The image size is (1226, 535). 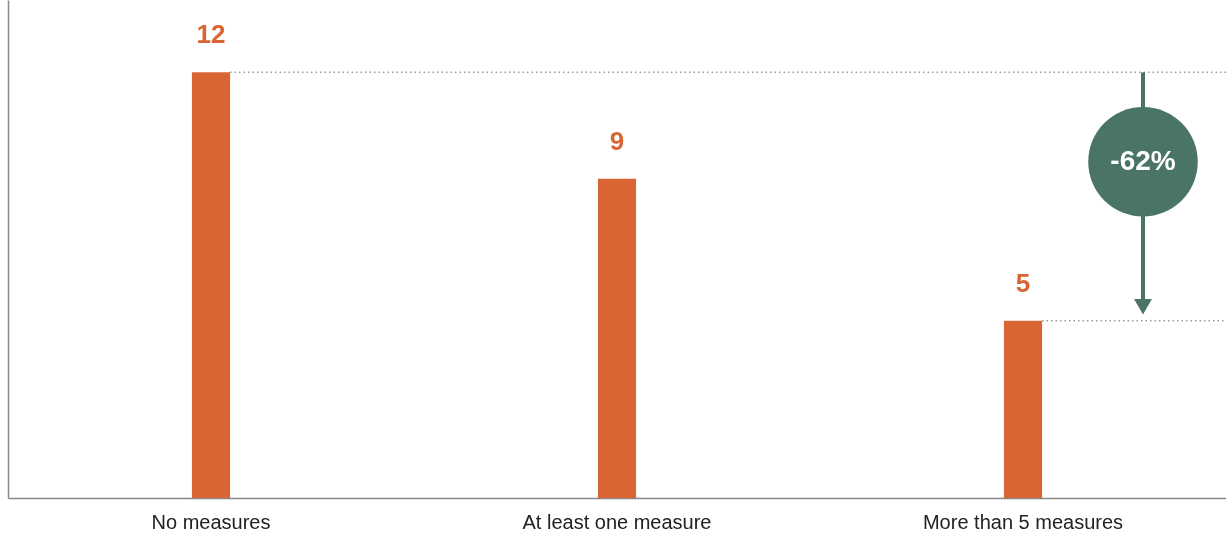 What do you see at coordinates (211, 521) in the screenshot?
I see `x-tick-label: No measures` at bounding box center [211, 521].